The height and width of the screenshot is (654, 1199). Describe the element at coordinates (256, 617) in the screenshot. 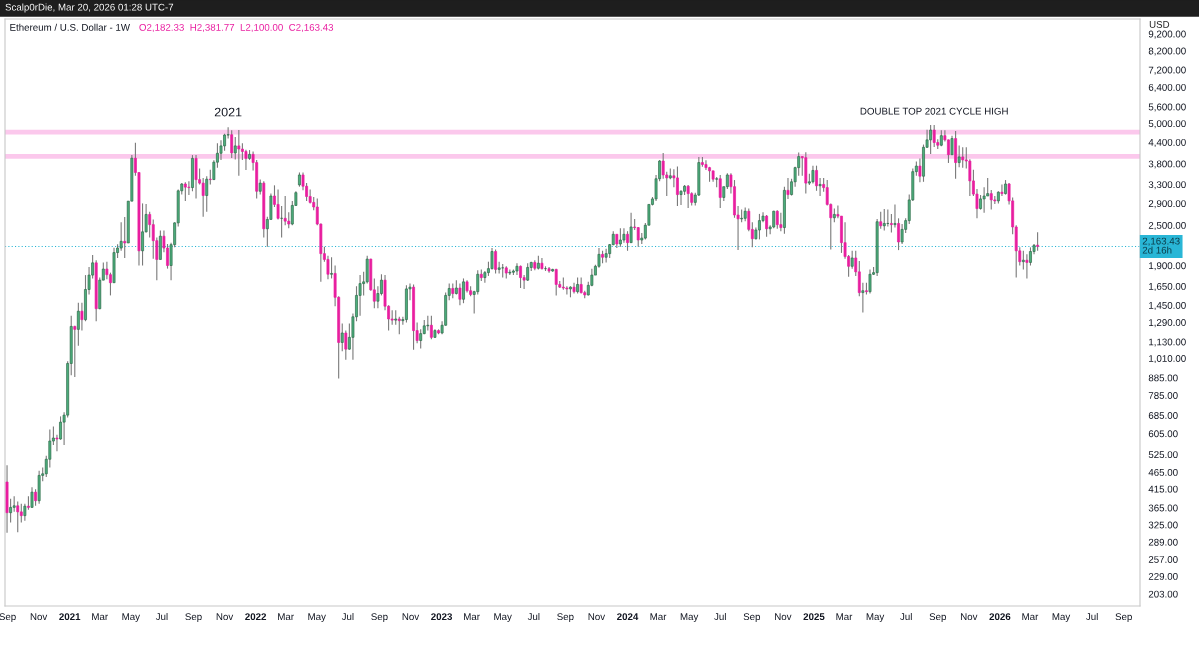

I see `x-tick-label: 2022` at that location.